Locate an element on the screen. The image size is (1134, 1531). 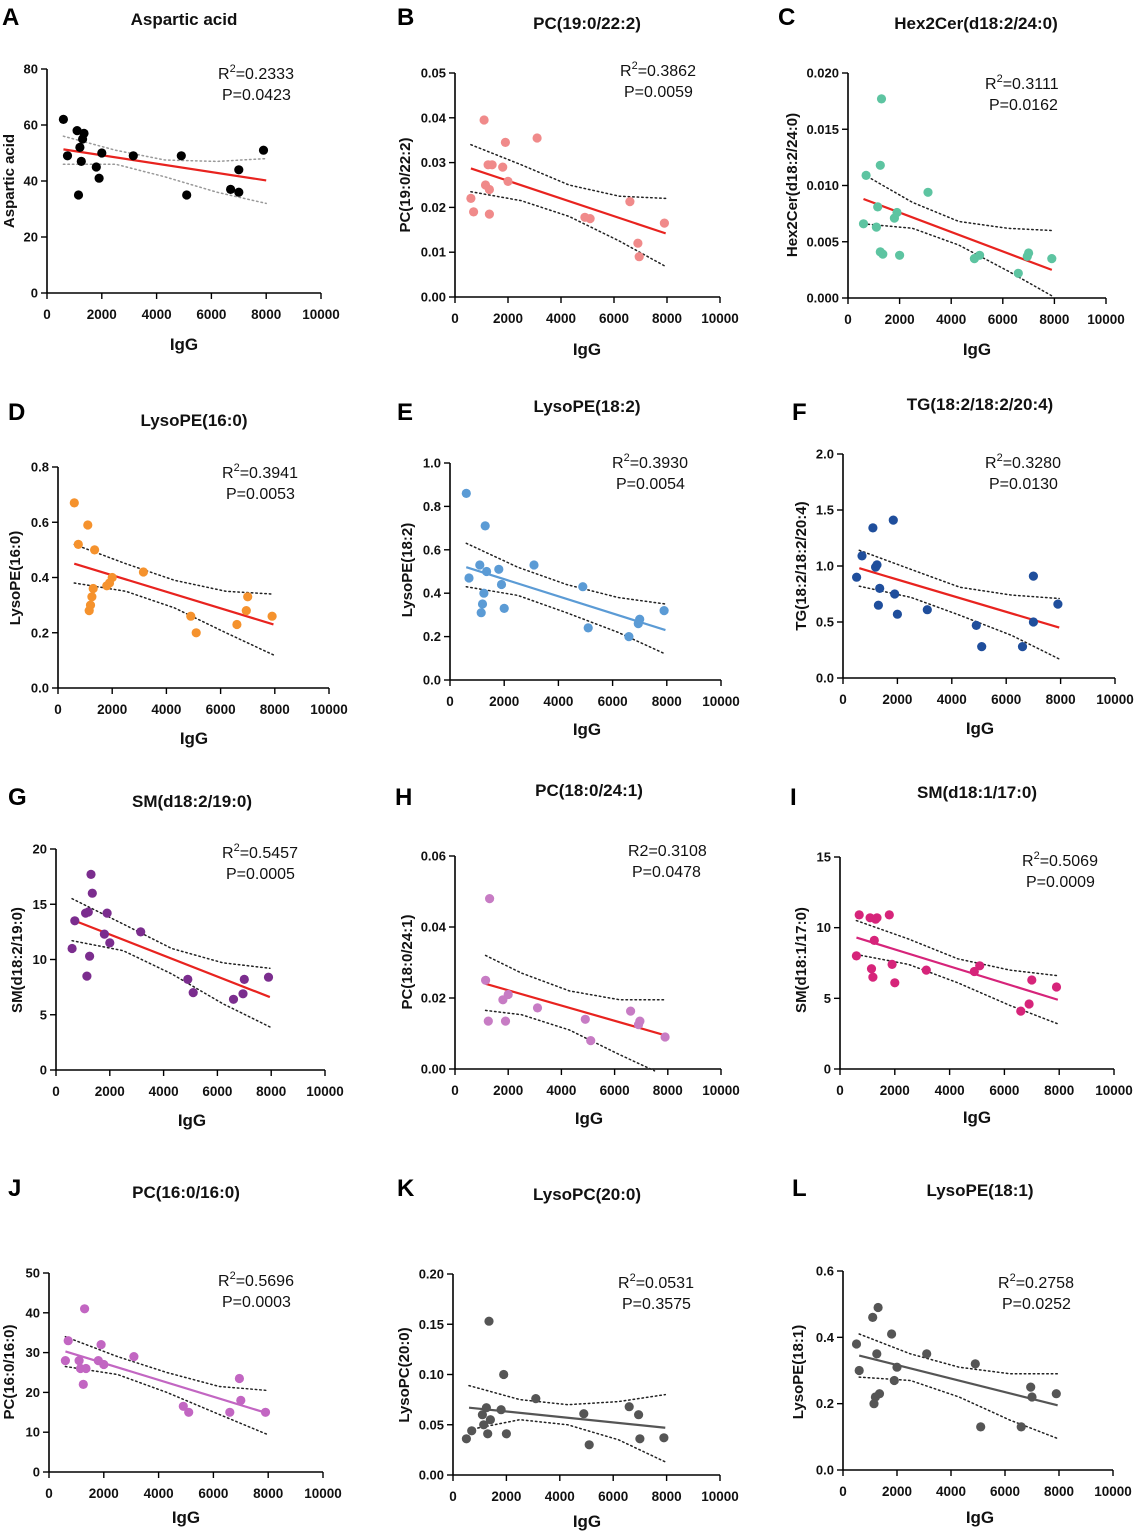
p-value-label: P=0.0423 is located at coordinates (256, 95).